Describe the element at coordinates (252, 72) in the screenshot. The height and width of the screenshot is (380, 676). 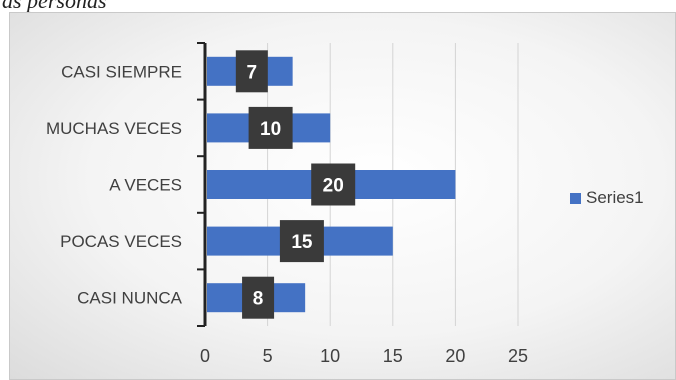
I see `data-label: 7` at that location.